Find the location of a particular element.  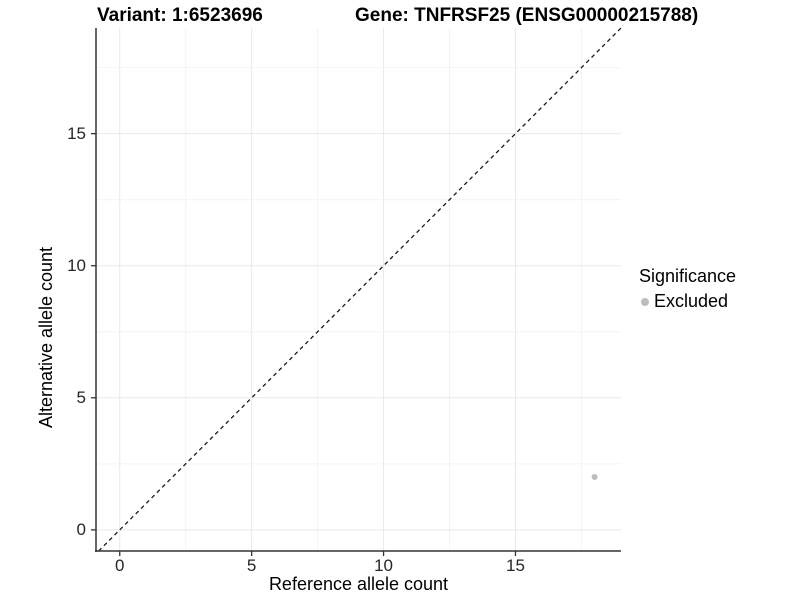

x-axis-title: Reference allele count is located at coordinates (358, 584).